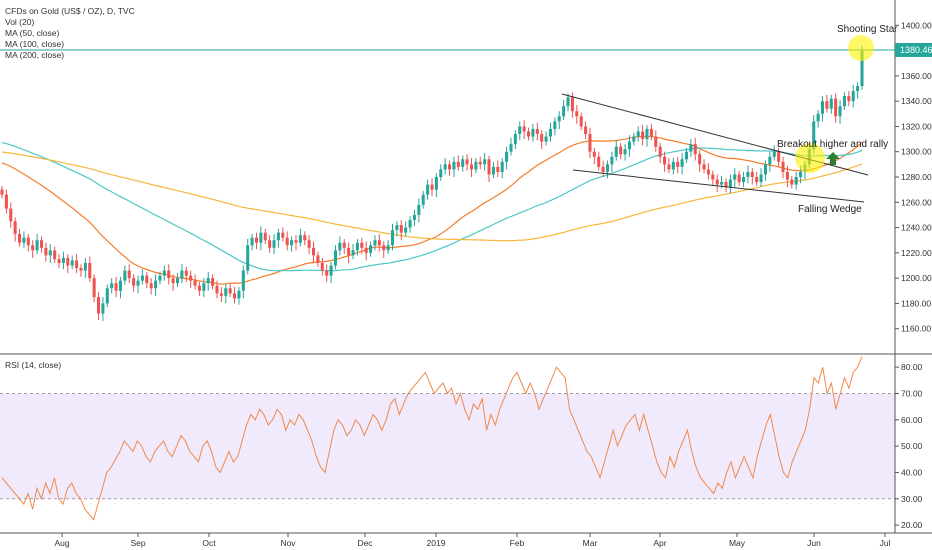  Describe the element at coordinates (70, 11) in the screenshot. I see `legend-symbol: CFDs on Gold (US$ / OZ), D, TVC` at that location.